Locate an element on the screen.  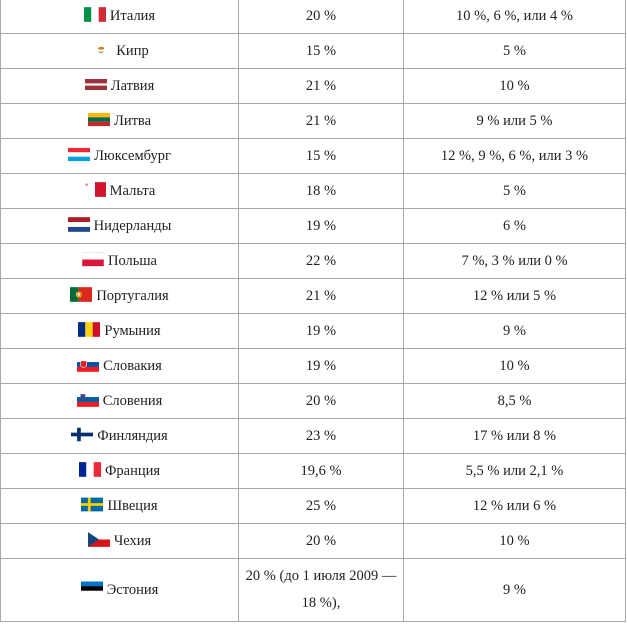
poland-flag-icon is located at coordinates (93, 259).